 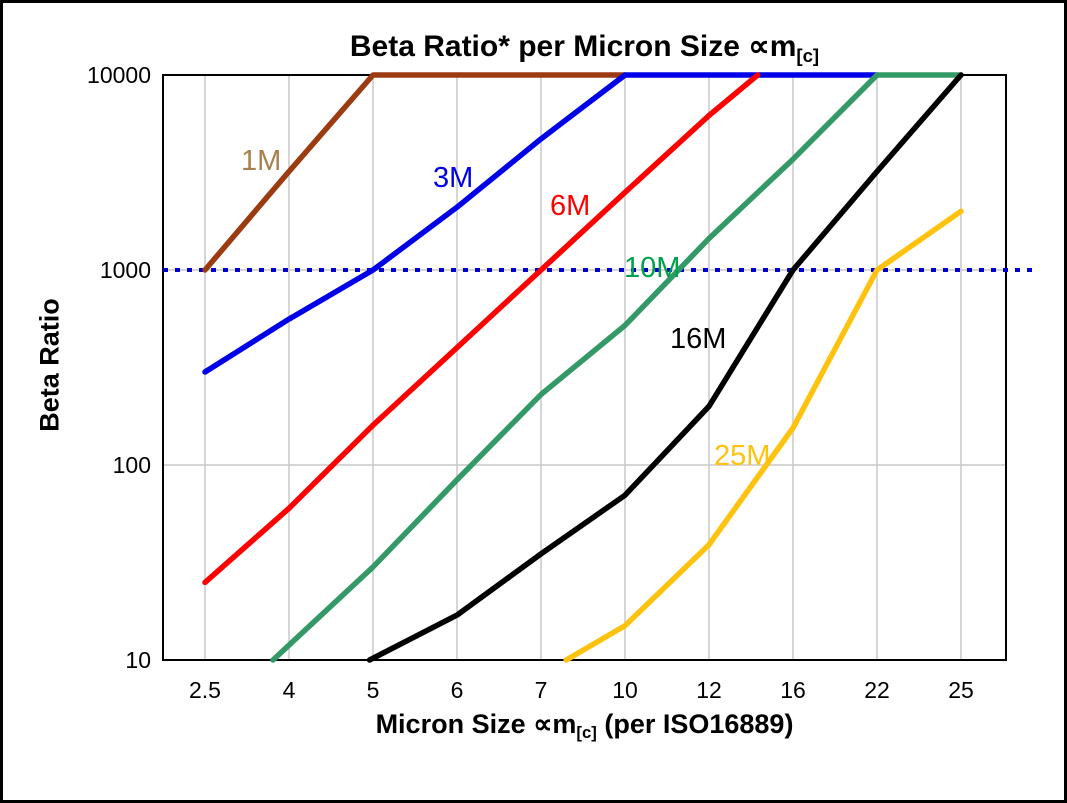 What do you see at coordinates (289, 690) in the screenshot?
I see `x-tick-4: 4` at bounding box center [289, 690].